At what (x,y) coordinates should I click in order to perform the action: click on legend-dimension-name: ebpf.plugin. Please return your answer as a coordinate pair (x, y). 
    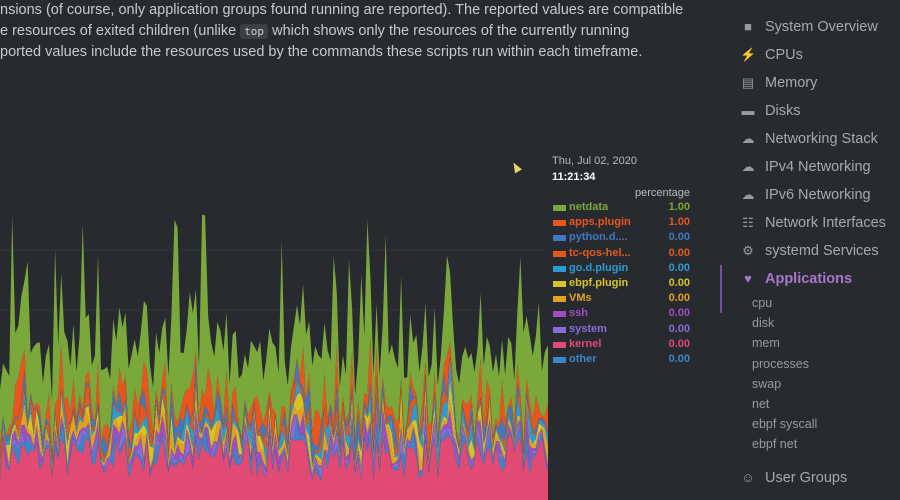
    Looking at the image, I should click on (599, 282).